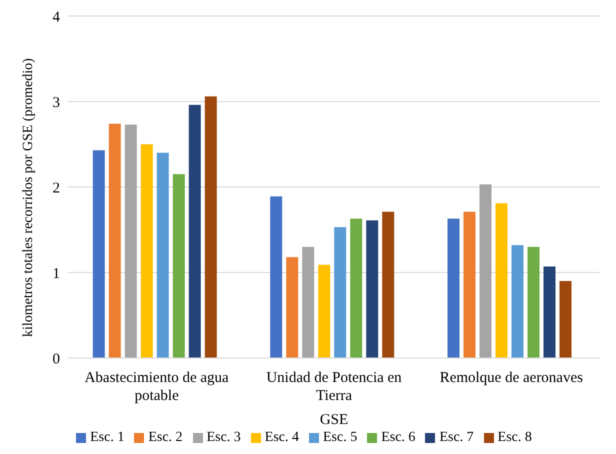 Image resolution: width=616 pixels, height=454 pixels. I want to click on legend-label: Esc. 6, so click(398, 437).